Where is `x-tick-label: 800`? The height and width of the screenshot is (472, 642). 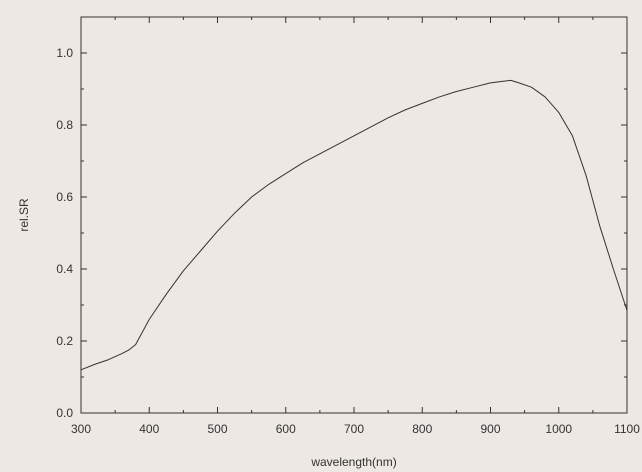 x-tick-label: 800 is located at coordinates (422, 429).